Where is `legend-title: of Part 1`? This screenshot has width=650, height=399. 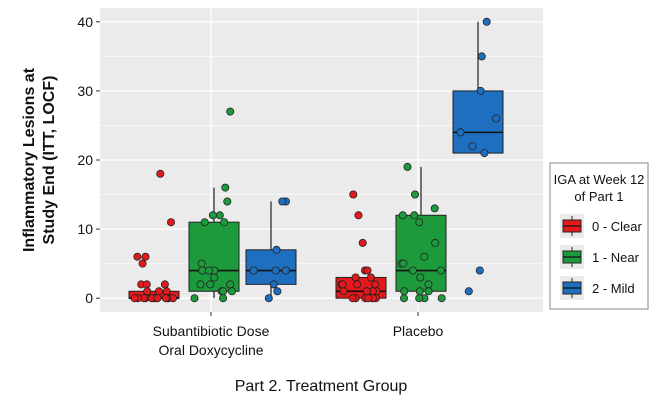
legend-title: of Part 1 is located at coordinates (598, 196).